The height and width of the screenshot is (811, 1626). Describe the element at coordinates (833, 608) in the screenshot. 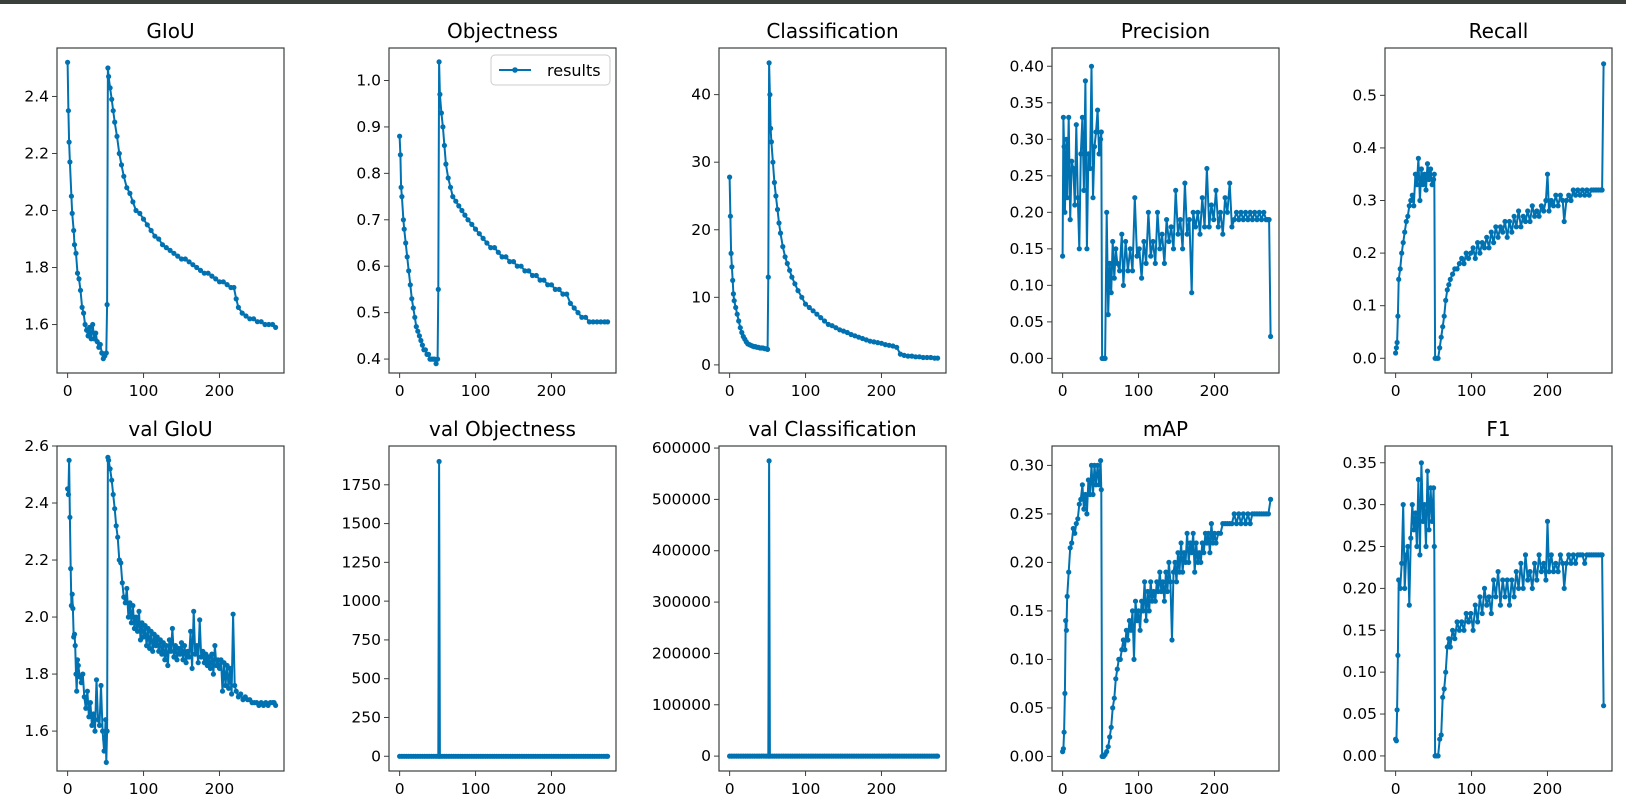

I see `series-line-results` at that location.